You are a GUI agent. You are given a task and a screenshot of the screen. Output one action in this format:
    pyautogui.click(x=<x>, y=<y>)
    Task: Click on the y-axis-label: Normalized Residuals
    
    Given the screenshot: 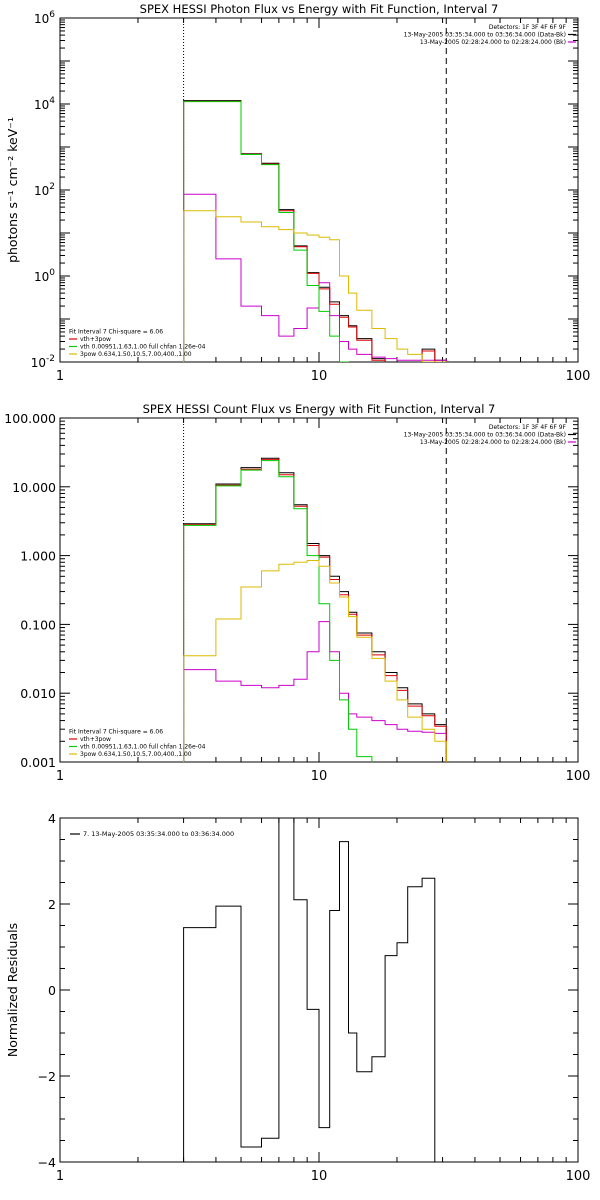 What is the action you would take?
    pyautogui.click(x=12, y=990)
    